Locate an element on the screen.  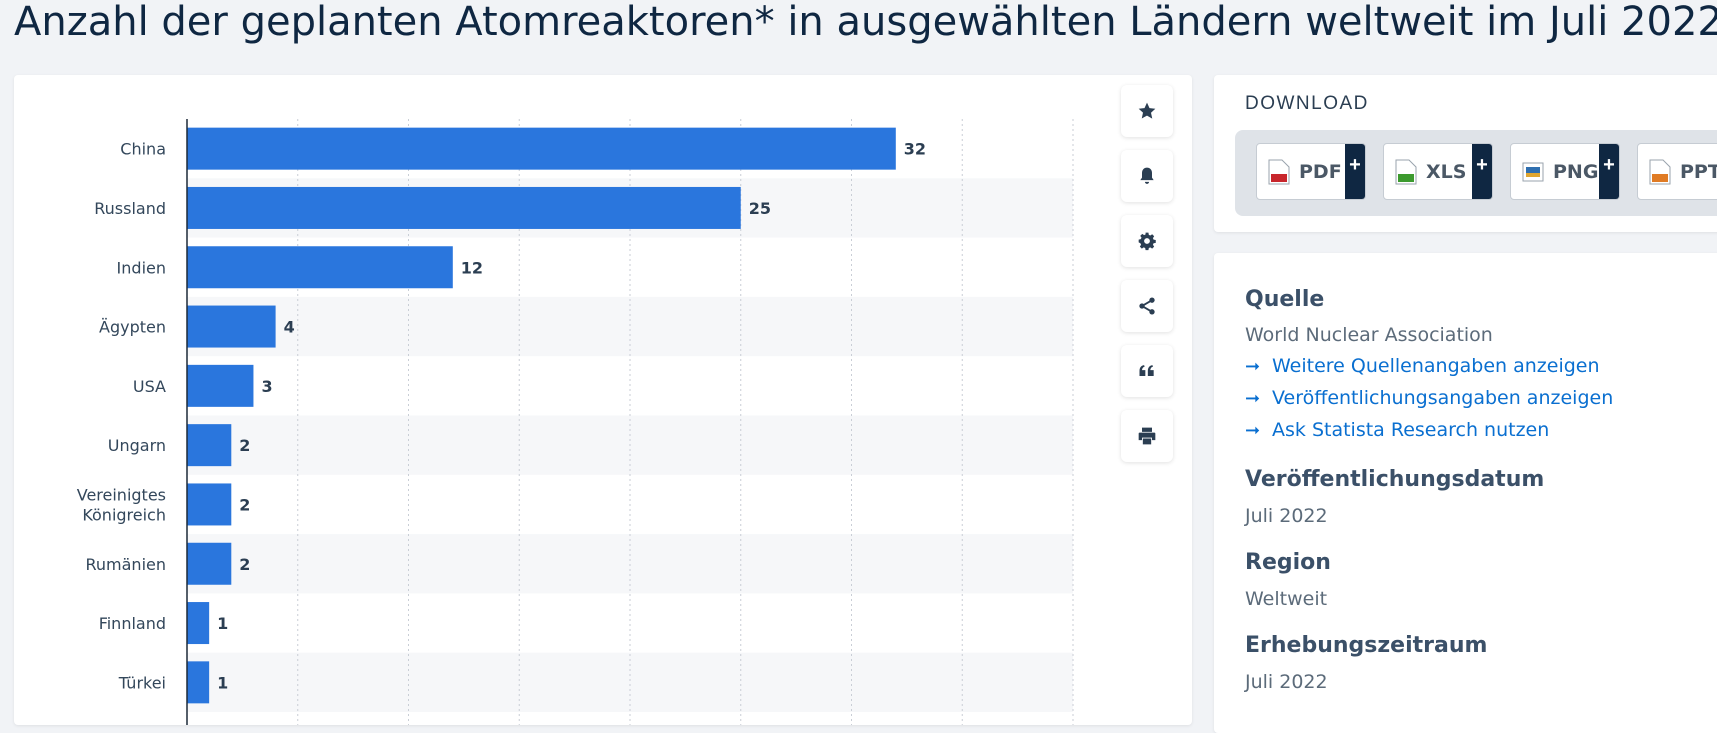
settings-button is located at coordinates (1147, 241).